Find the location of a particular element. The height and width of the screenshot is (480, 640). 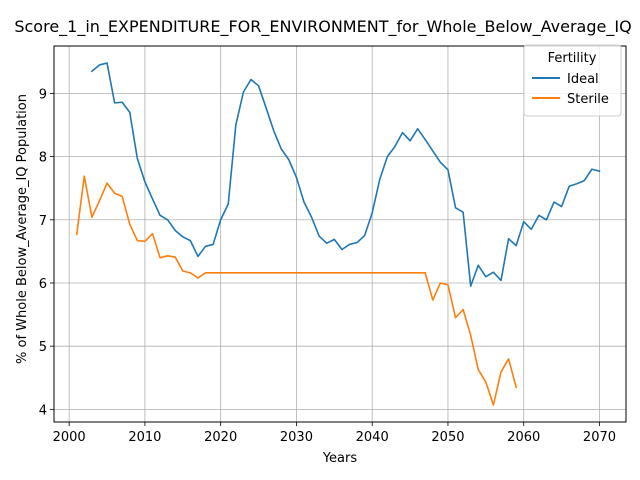

legend-label-sterile: Sterile is located at coordinates (588, 99).